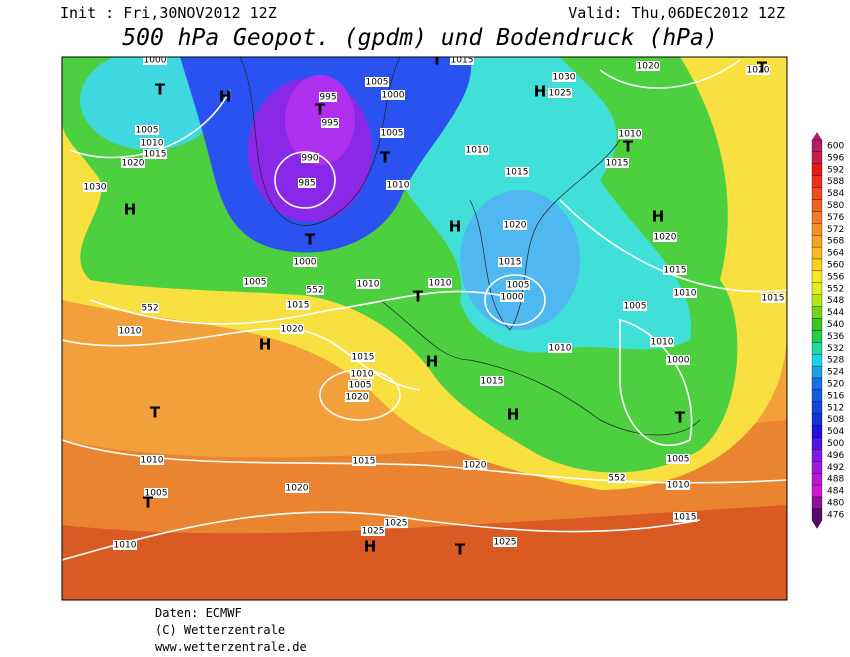 The image size is (850, 657). Describe the element at coordinates (95, 188) in the screenshot. I see `isobar-label: 1030` at that location.